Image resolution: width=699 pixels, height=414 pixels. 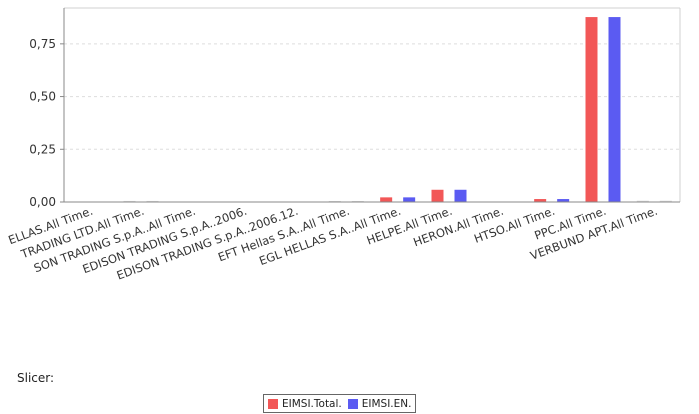 What do you see at coordinates (42, 97) in the screenshot?
I see `y-tick-label: 0,50` at bounding box center [42, 97].